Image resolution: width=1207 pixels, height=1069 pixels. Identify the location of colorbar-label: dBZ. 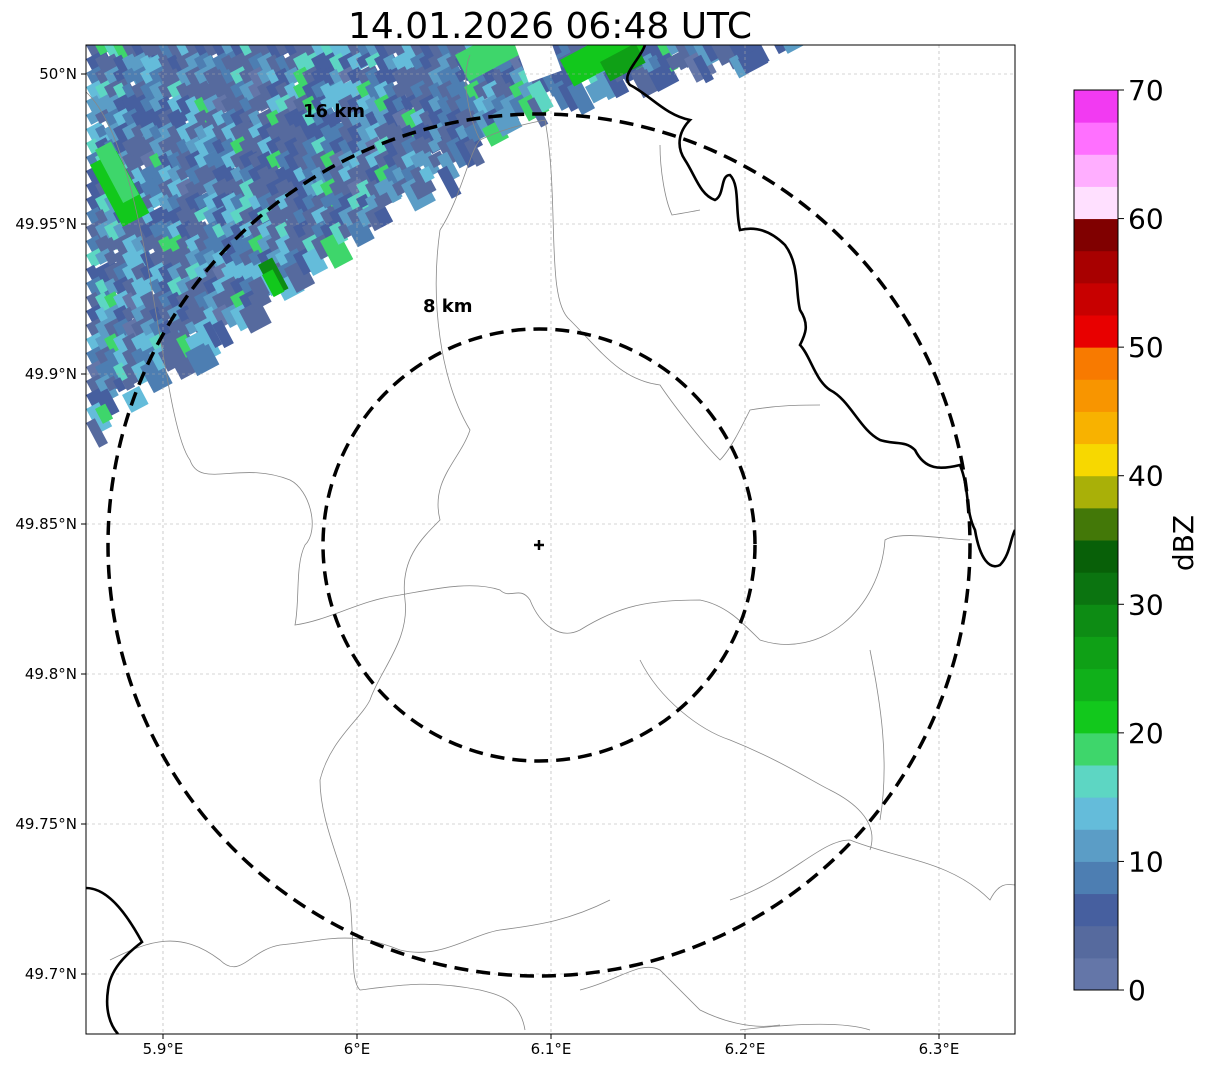
(1183, 543).